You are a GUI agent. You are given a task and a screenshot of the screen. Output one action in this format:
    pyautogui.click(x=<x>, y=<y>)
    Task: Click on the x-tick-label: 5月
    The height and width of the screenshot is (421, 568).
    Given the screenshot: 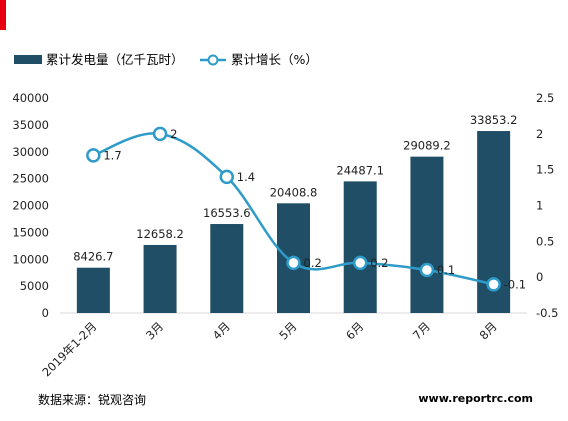 What is the action you would take?
    pyautogui.click(x=287, y=330)
    